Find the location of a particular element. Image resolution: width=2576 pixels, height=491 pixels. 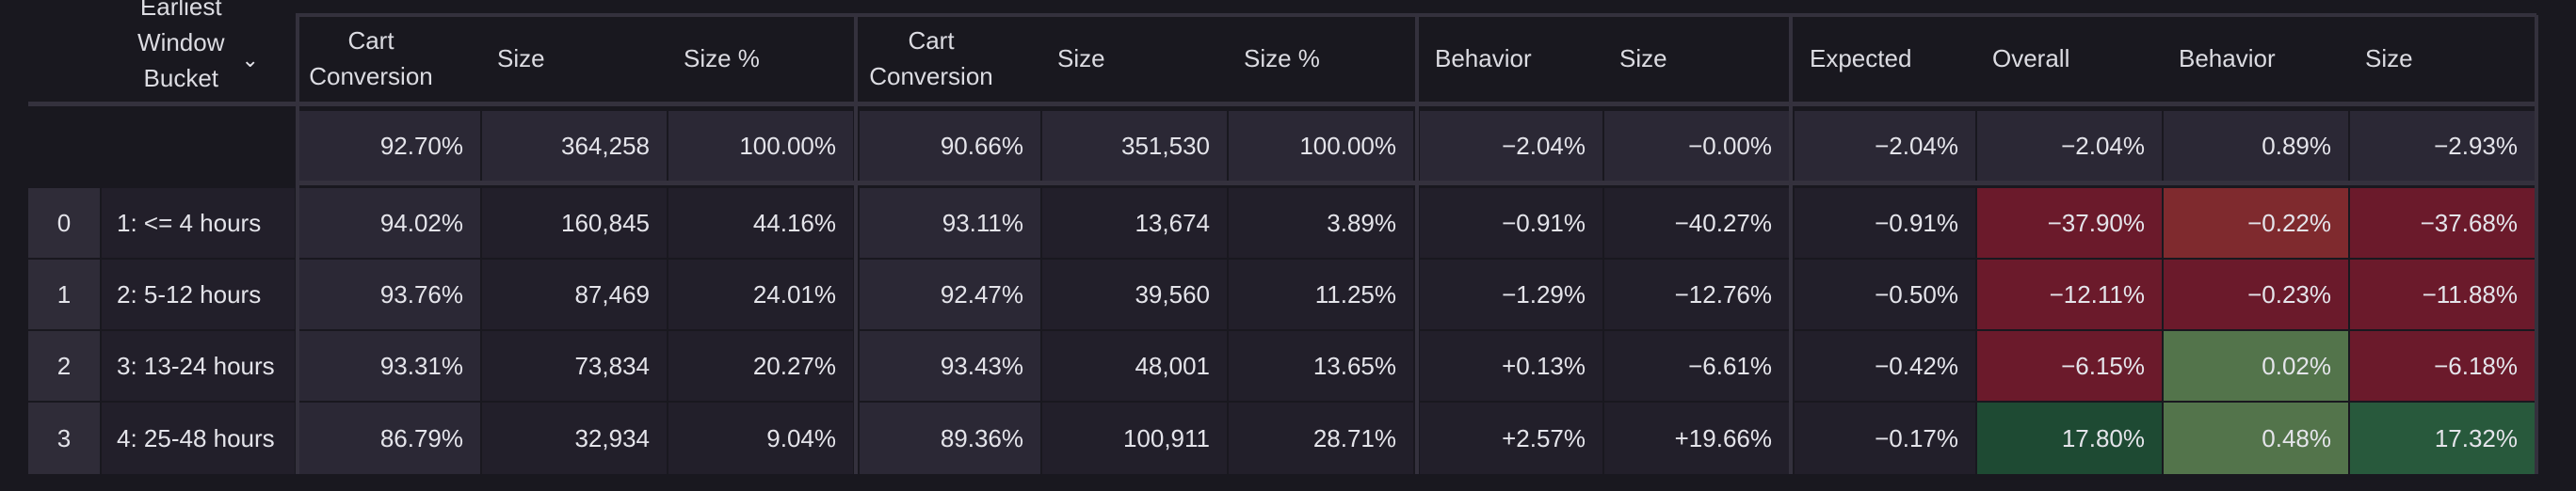

table-right-edge is located at coordinates (2536, 245).